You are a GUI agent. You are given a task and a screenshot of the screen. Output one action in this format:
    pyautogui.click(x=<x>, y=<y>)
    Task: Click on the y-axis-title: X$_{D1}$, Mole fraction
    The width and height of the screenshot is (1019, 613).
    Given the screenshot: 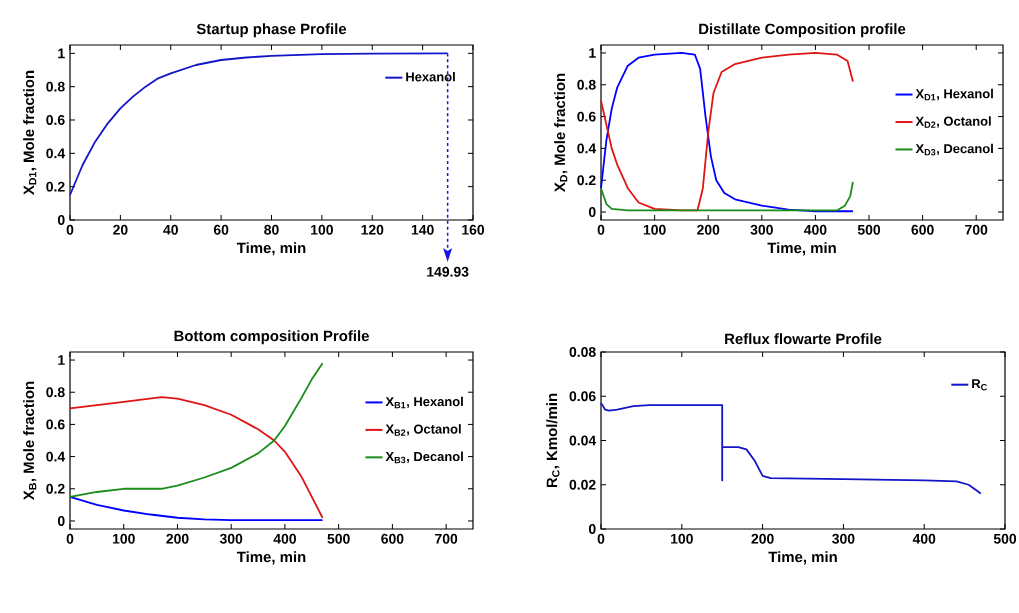 What is the action you would take?
    pyautogui.click(x=30, y=132)
    